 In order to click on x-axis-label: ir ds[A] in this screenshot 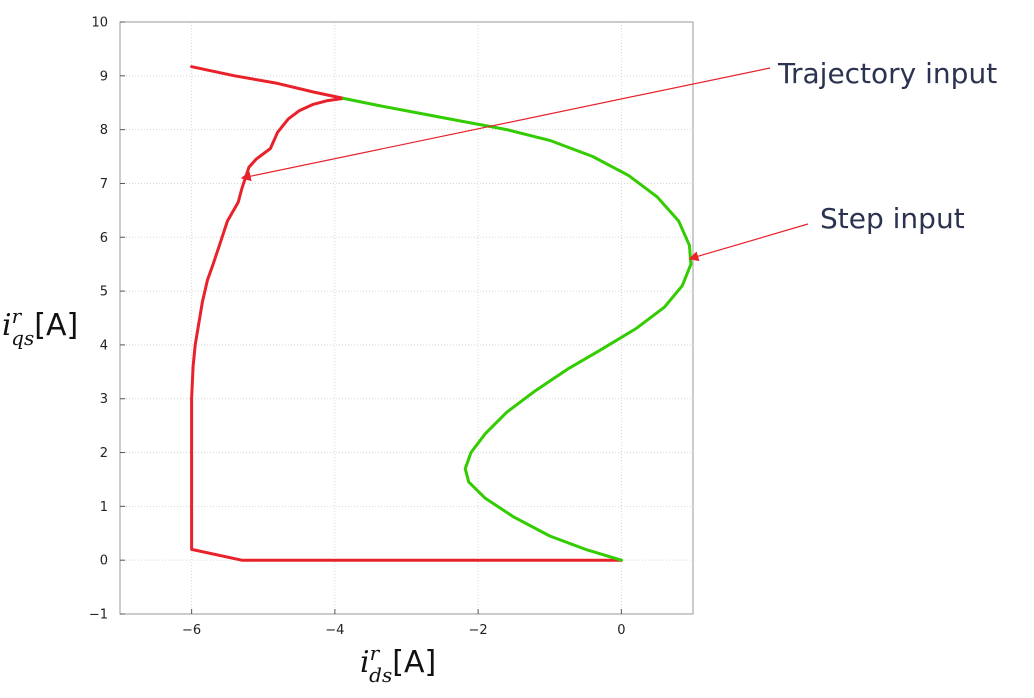, I will do `click(398, 664)`.